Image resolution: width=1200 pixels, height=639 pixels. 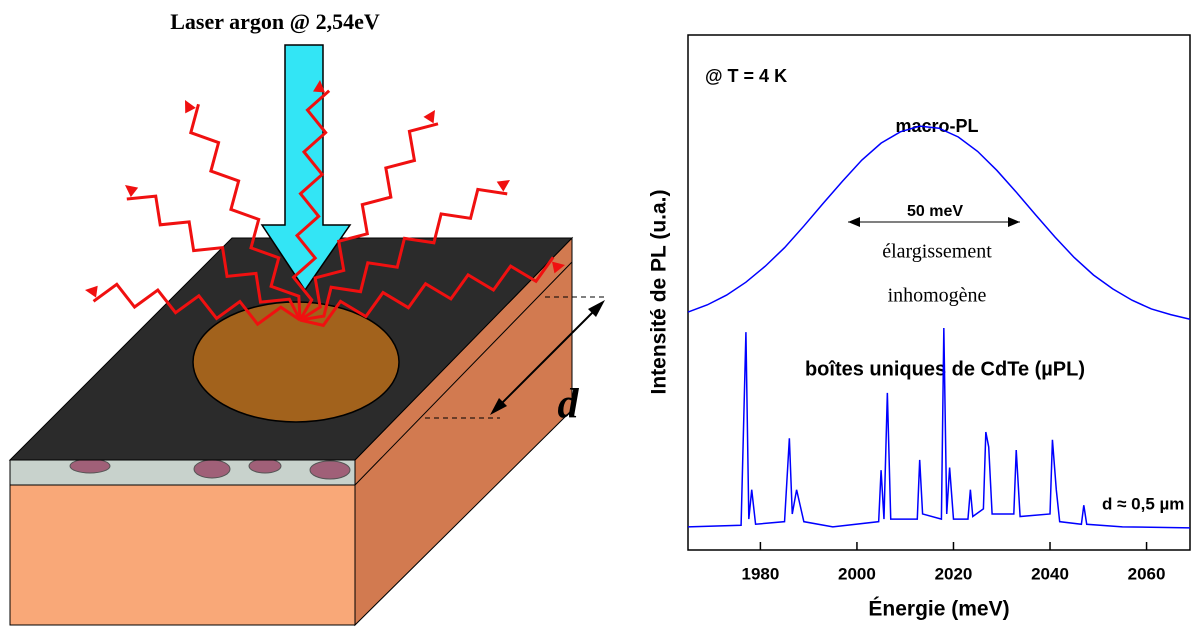 I want to click on laser-arrow, so click(x=306, y=168).